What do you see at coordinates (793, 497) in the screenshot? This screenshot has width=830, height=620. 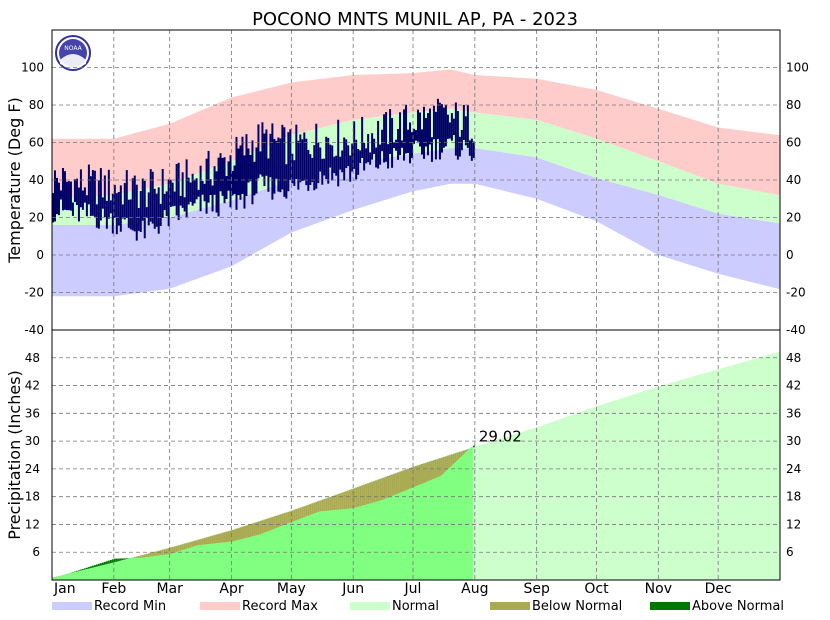 I see `precip-tick-label-right: 18` at bounding box center [793, 497].